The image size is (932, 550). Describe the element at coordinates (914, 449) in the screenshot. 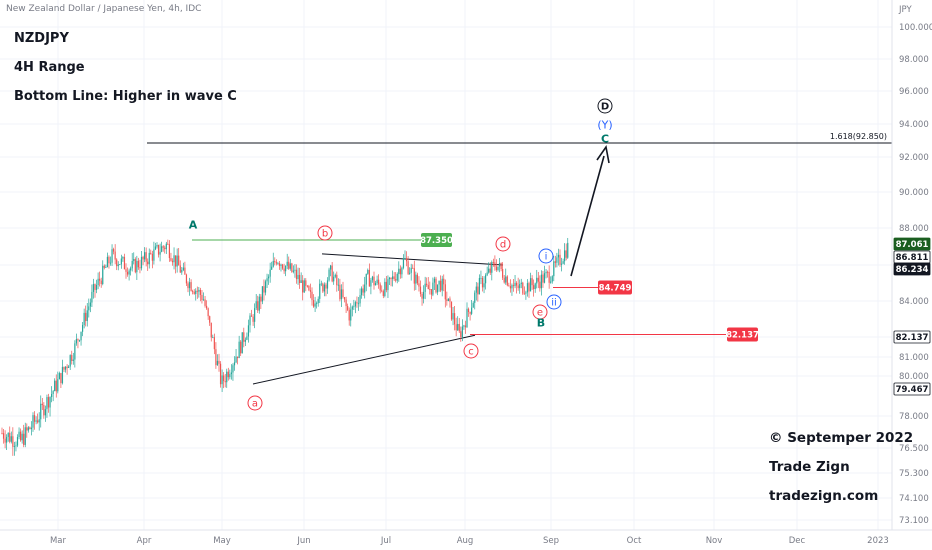

I see `price-tick-label: 76.500` at that location.